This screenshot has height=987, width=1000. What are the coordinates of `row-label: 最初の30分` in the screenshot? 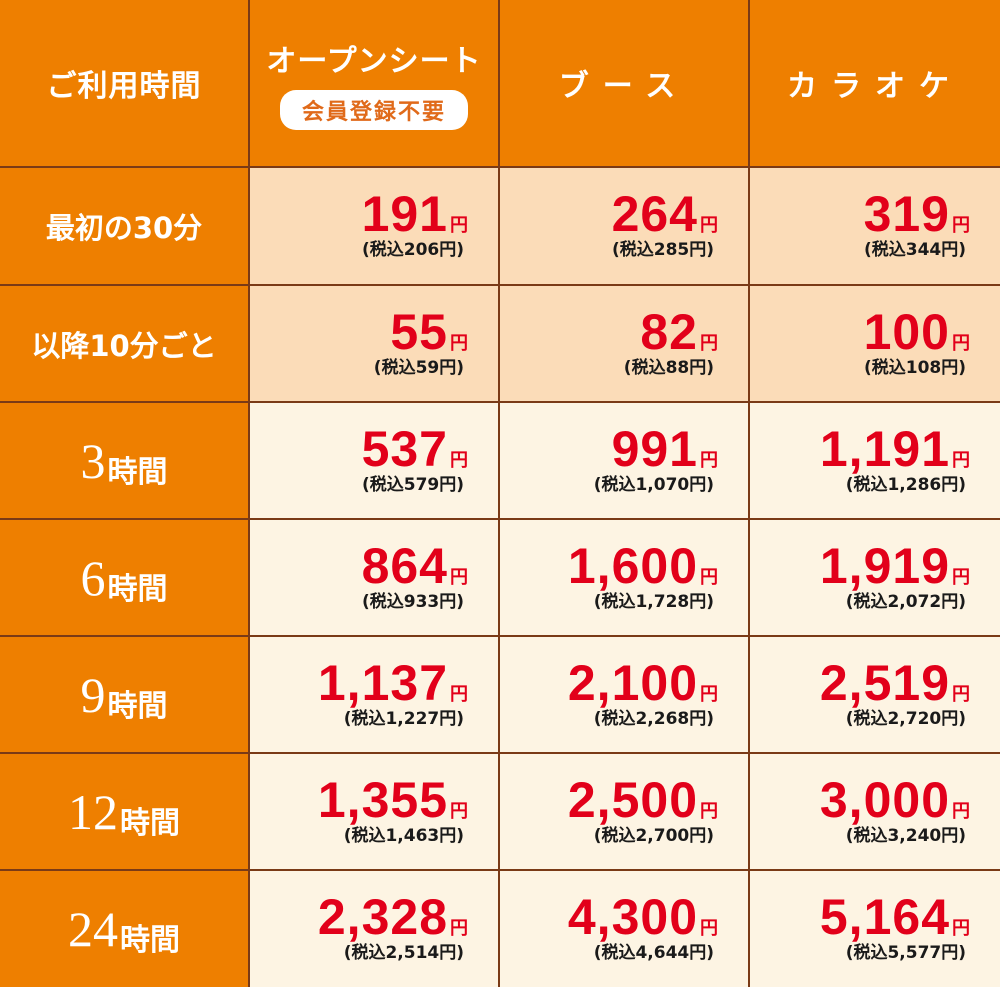 It's located at (125, 227).